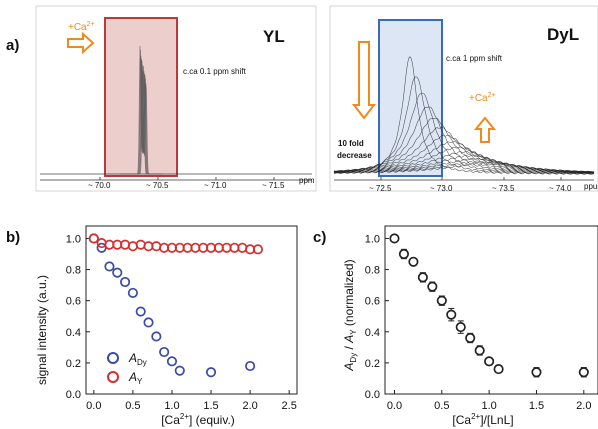  What do you see at coordinates (474, 58) in the screenshot?
I see `dyl-shift-note: c.ca 1 ppm shift` at bounding box center [474, 58].